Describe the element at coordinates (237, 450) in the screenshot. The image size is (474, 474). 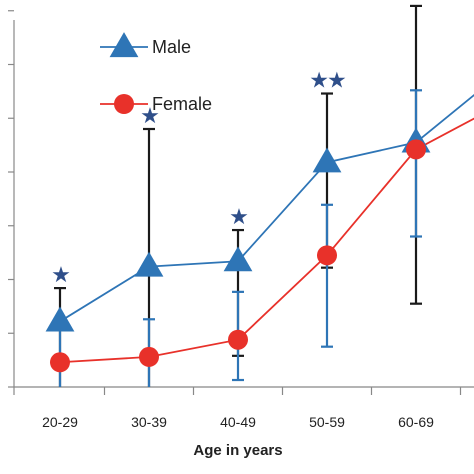
I see `x-axis-title: Age in years` at that location.